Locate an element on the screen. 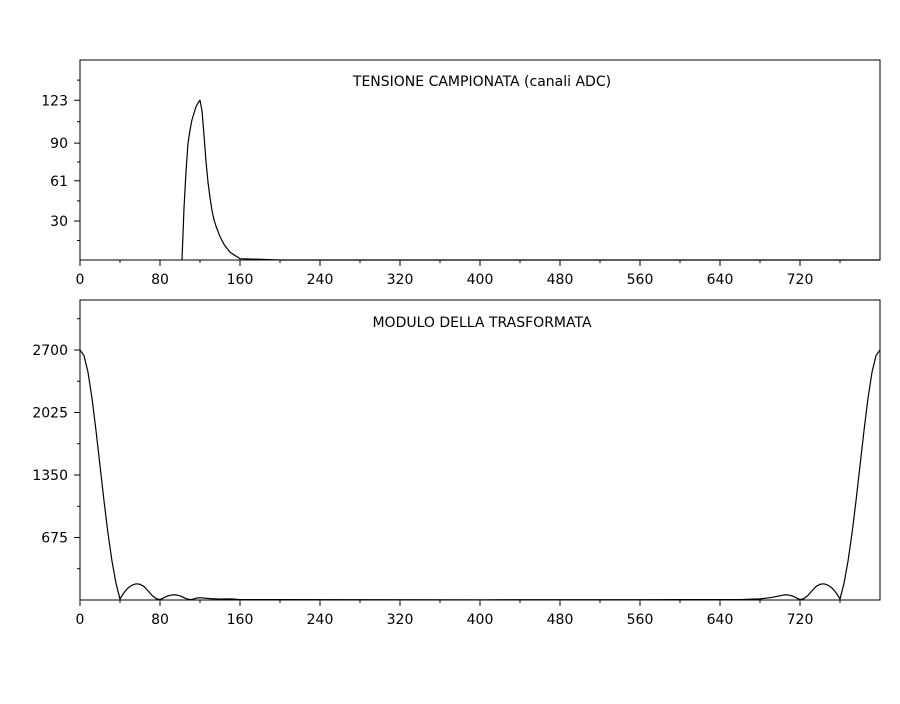  fft-y-tick-label: 1350 is located at coordinates (50, 476).